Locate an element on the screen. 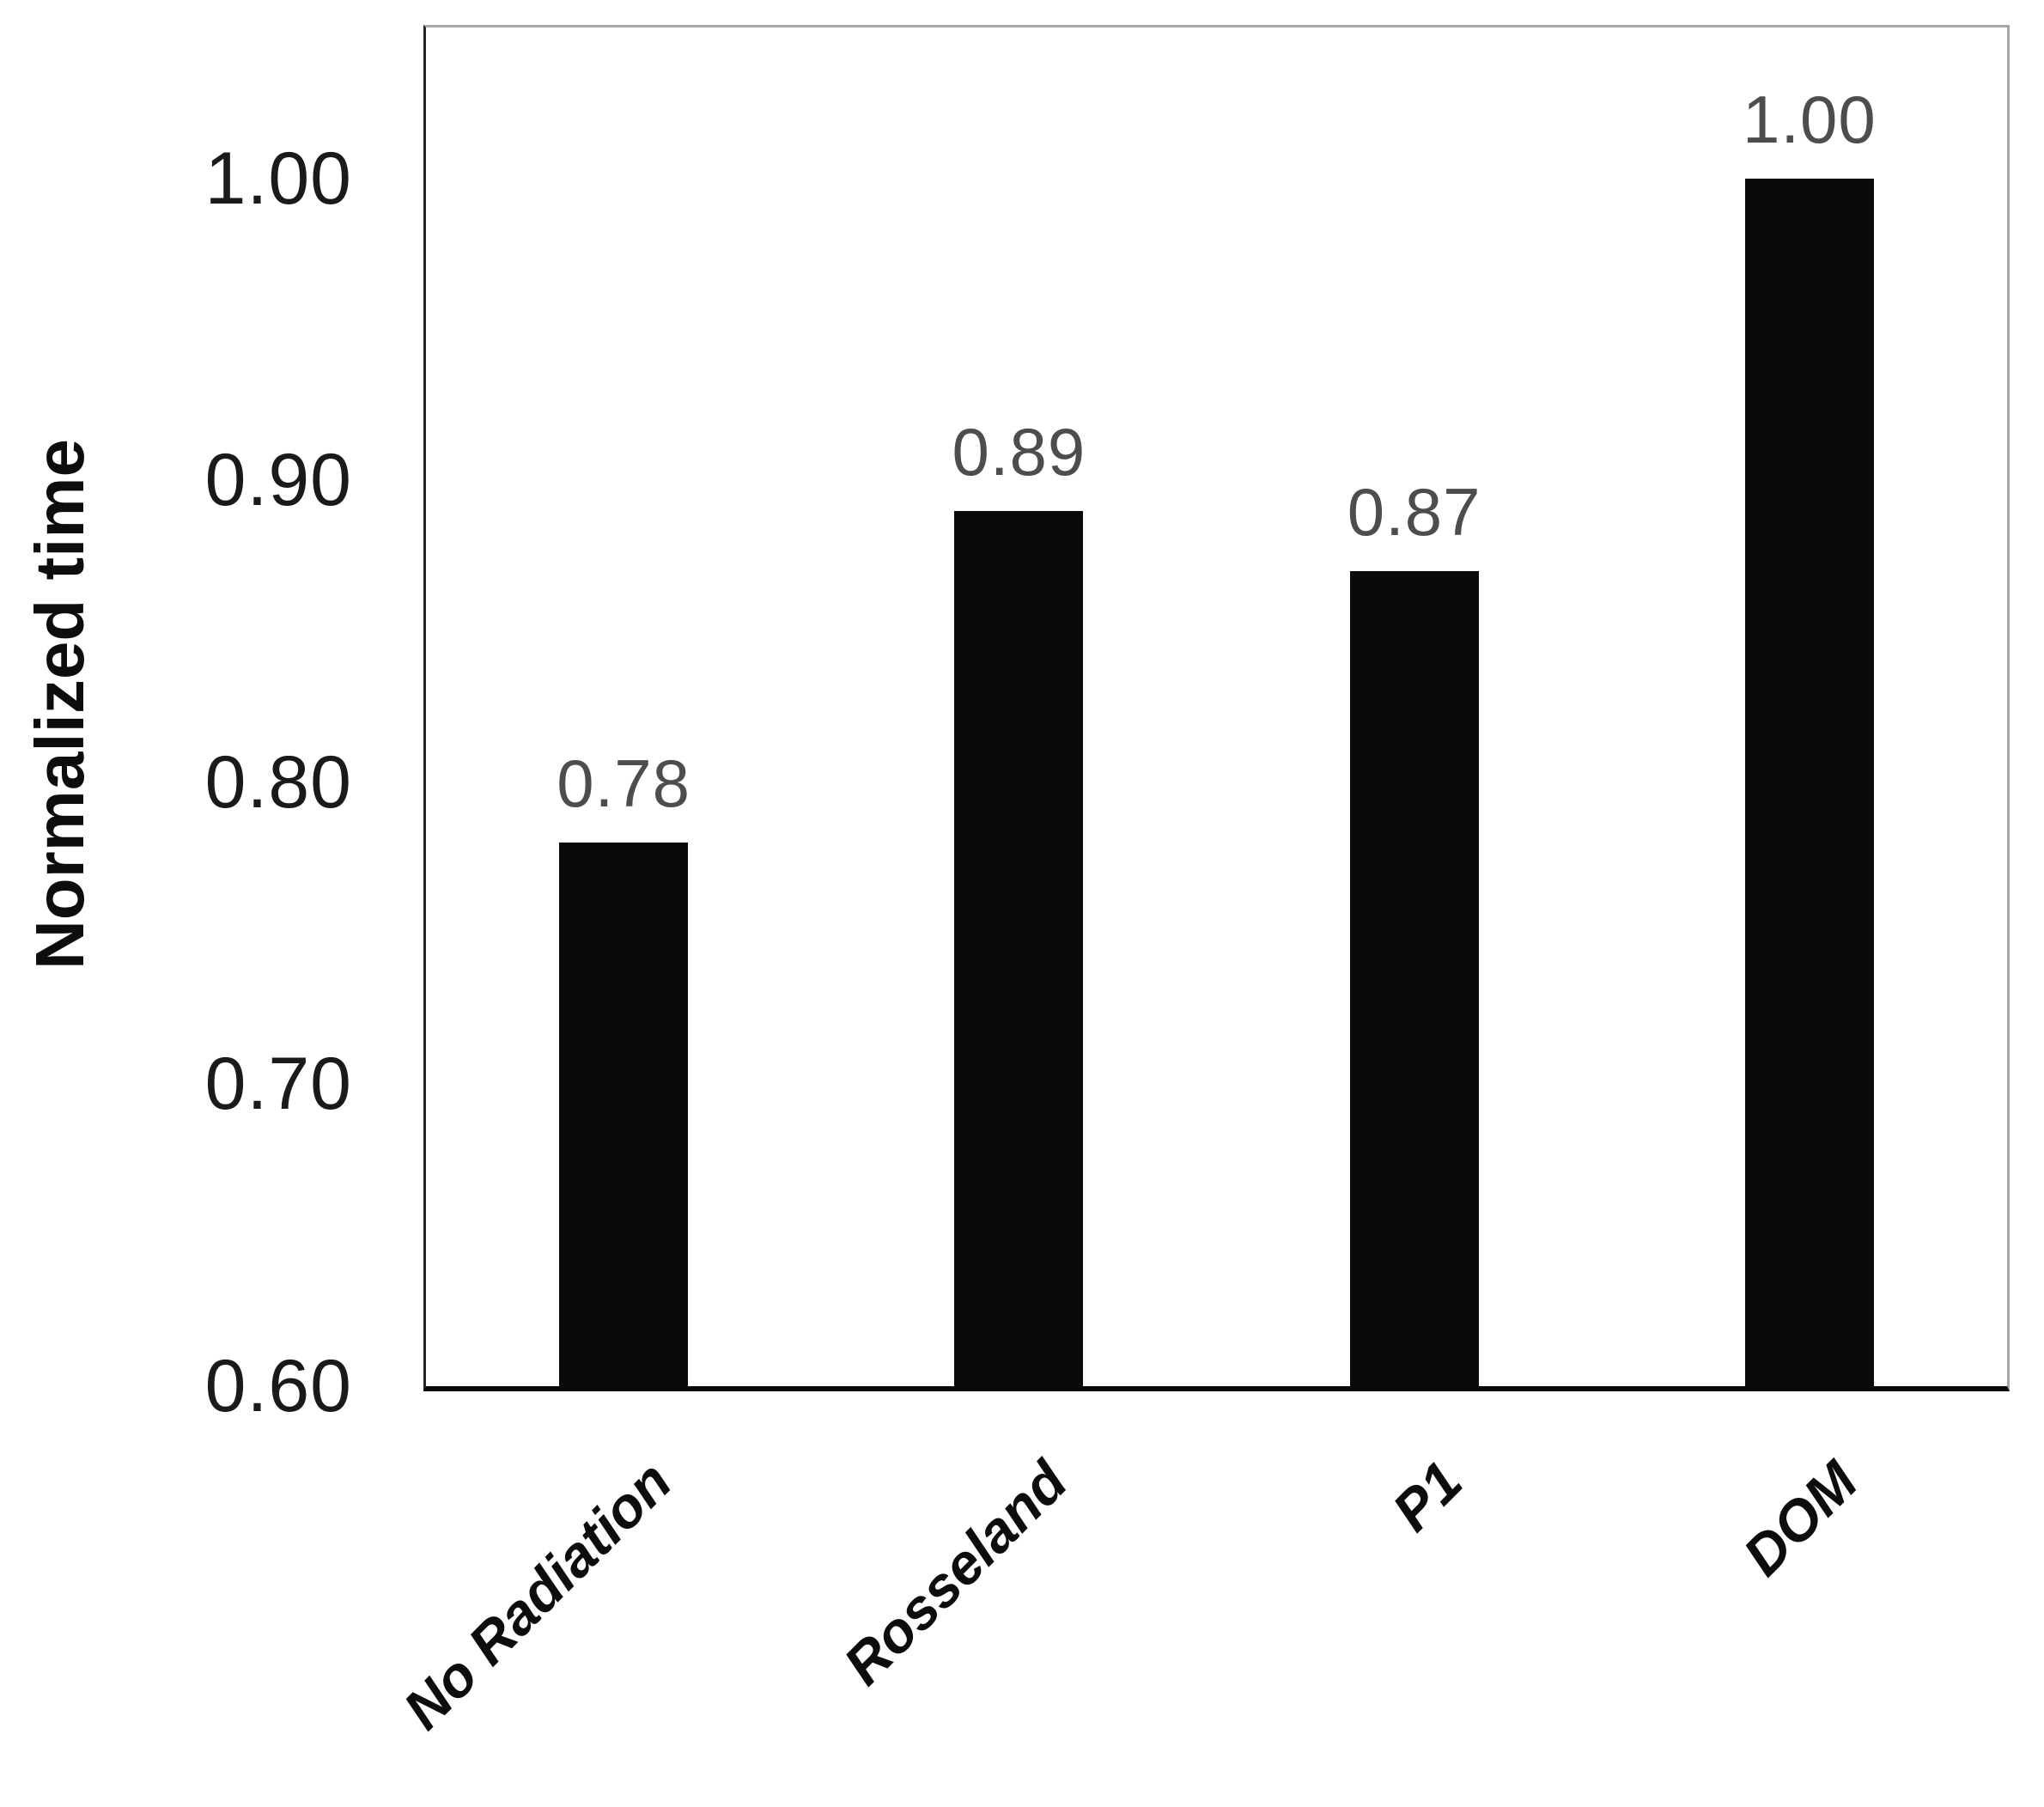 The height and width of the screenshot is (1807, 2044). x-category-label-rosseland: Rosseland is located at coordinates (954, 1573).